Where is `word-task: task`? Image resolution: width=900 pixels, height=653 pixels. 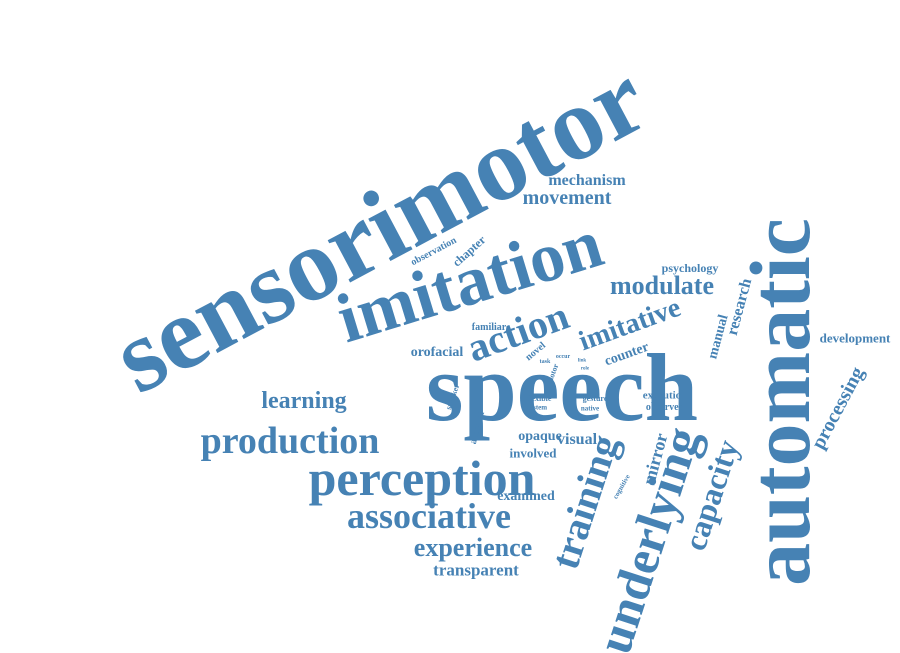 word-task: task is located at coordinates (545, 362).